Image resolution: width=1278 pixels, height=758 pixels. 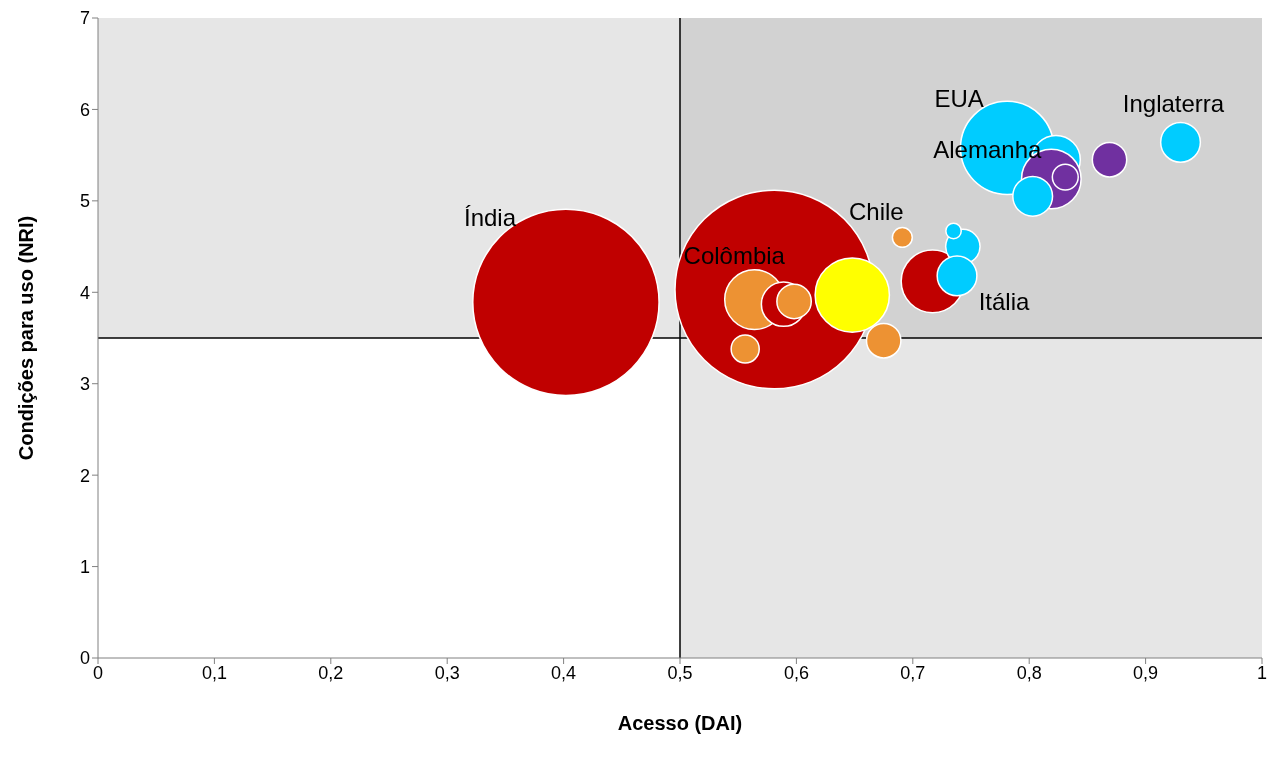 I want to click on x-tick-label: 0,2, so click(x=331, y=672).